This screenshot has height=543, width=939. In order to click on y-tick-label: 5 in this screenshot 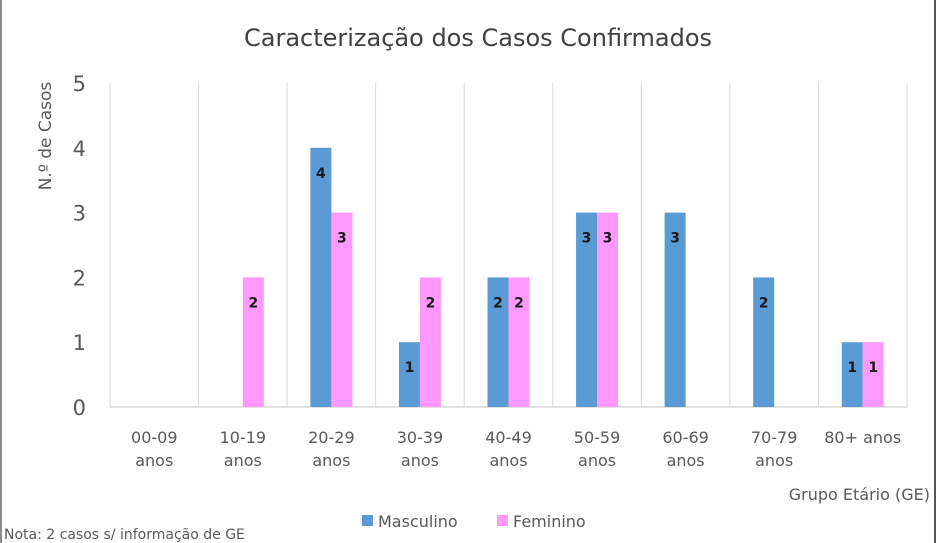, I will do `click(79, 84)`.